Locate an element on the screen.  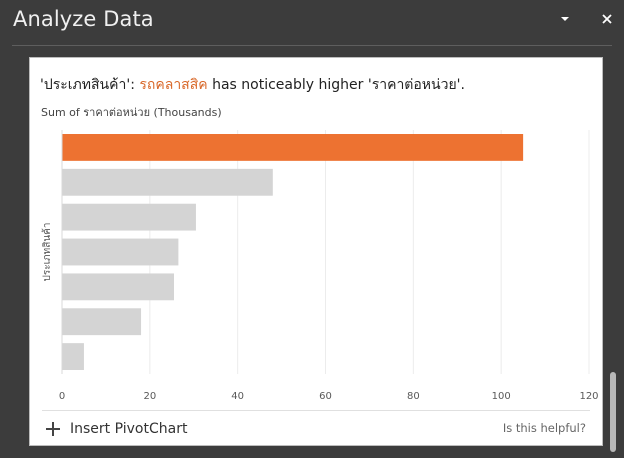
insert-pivotchart-button: Insert PivotChart is located at coordinates (116, 429).